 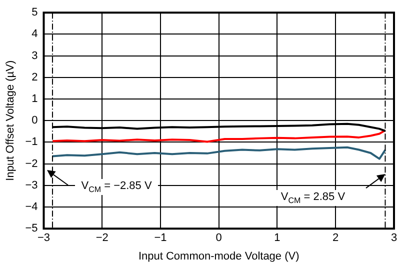 What do you see at coordinates (219, 238) in the screenshot?
I see `x-tick-label: 0` at bounding box center [219, 238].